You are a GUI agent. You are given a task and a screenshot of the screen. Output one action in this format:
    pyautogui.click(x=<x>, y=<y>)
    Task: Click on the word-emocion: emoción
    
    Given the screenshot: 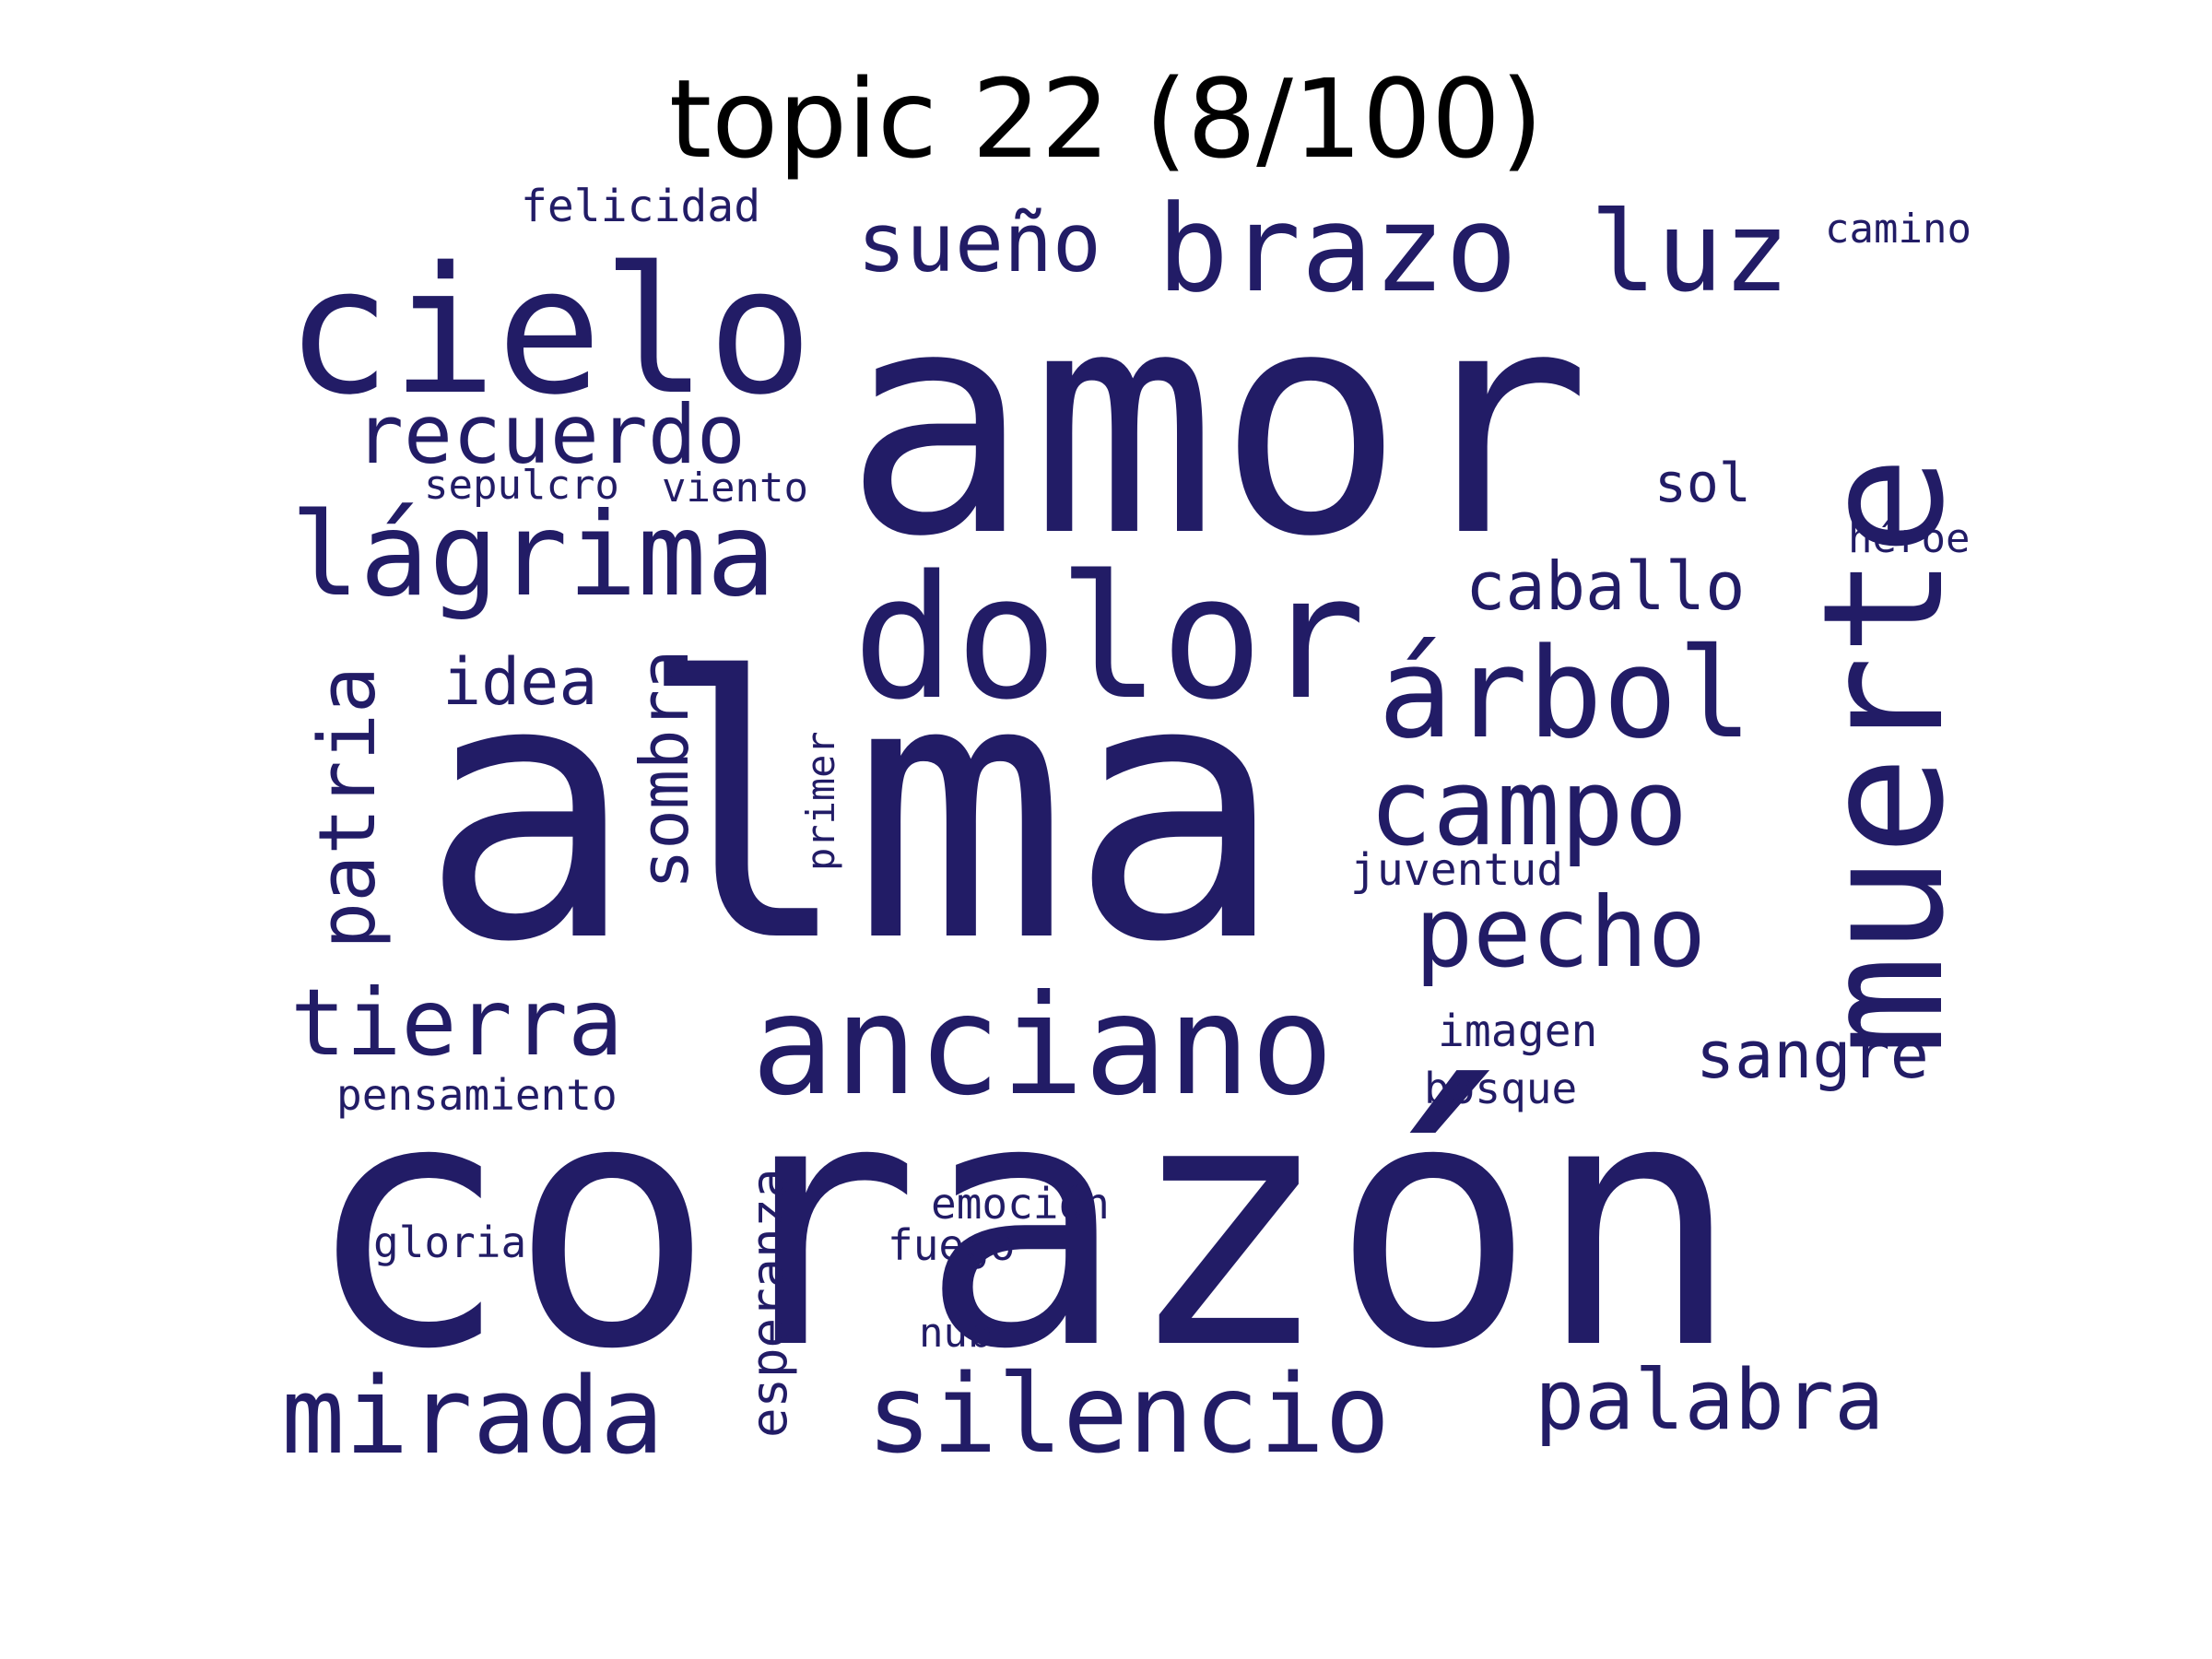 What is the action you would take?
    pyautogui.click(x=1020, y=1204)
    